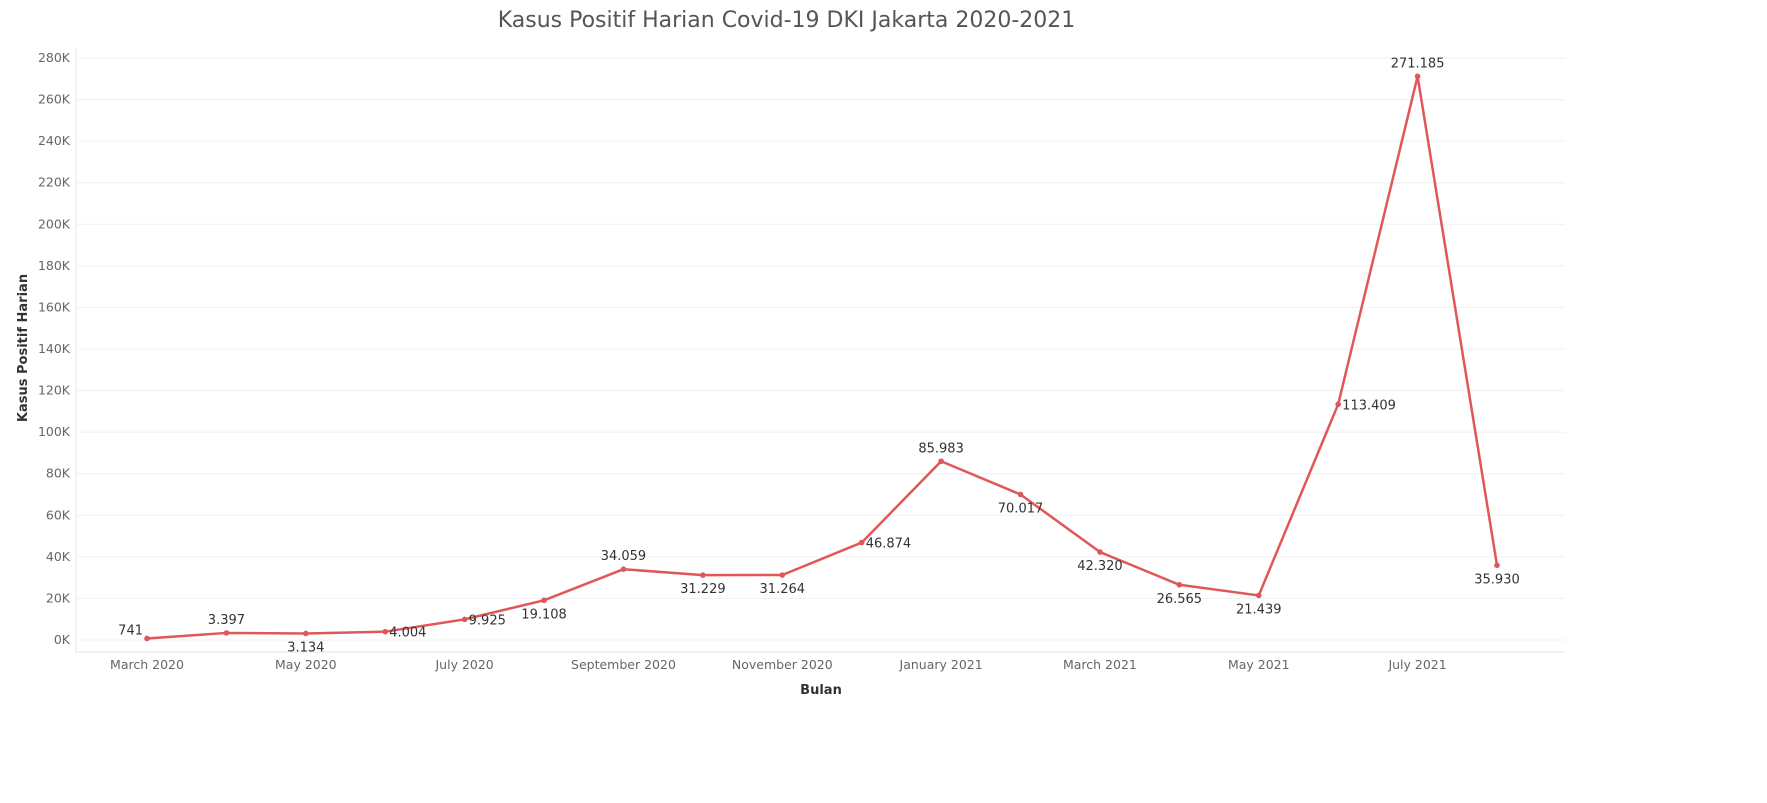 This screenshot has height=803, width=1767. What do you see at coordinates (1259, 609) in the screenshot?
I see `data-label: 21.439` at bounding box center [1259, 609].